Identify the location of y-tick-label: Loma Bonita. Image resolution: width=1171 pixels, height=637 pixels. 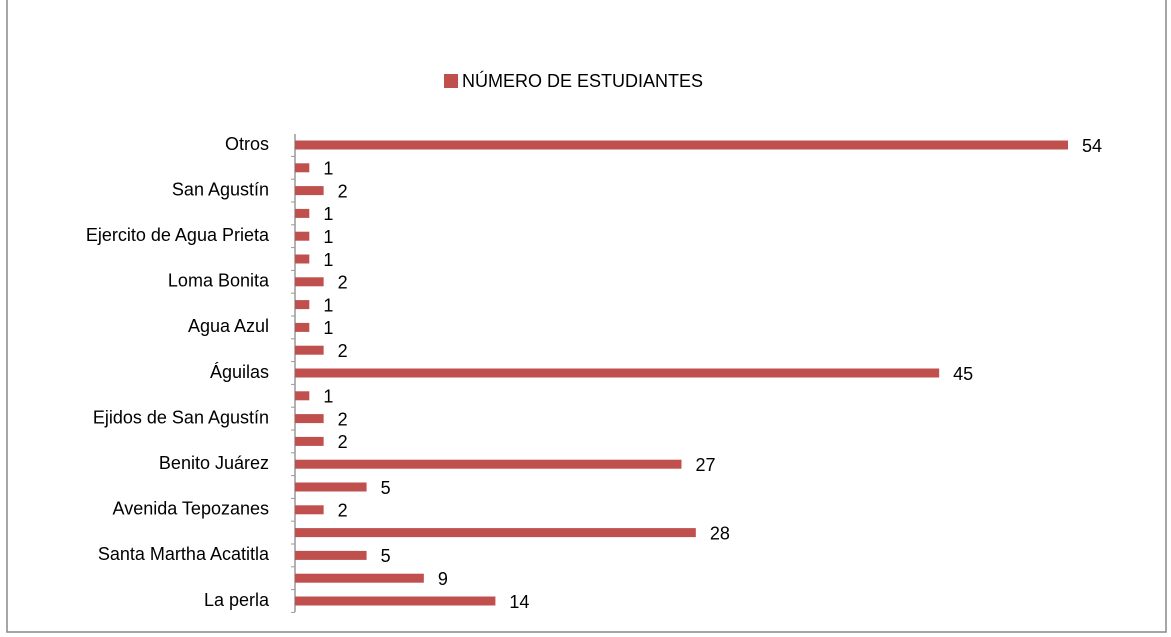
(219, 281).